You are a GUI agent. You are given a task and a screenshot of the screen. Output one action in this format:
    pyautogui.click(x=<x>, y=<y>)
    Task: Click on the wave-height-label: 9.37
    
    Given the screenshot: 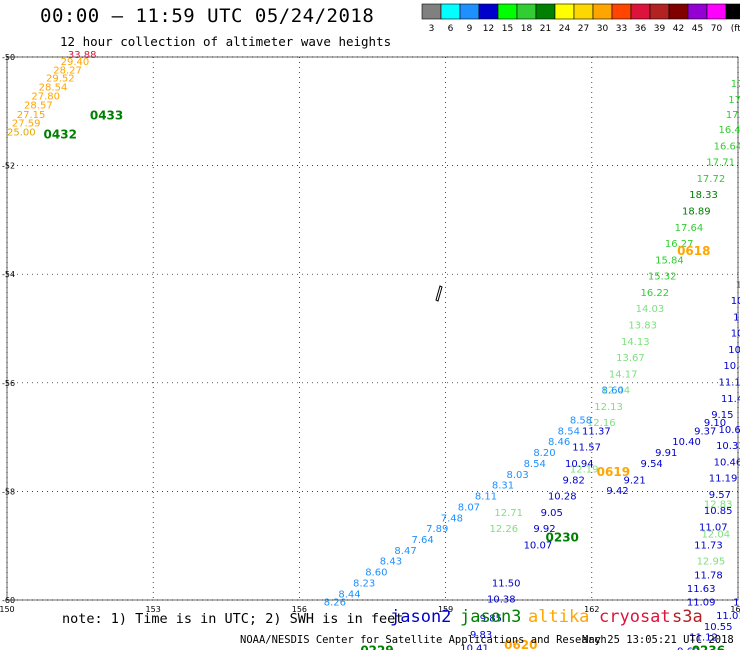 What is the action you would take?
    pyautogui.click(x=705, y=431)
    